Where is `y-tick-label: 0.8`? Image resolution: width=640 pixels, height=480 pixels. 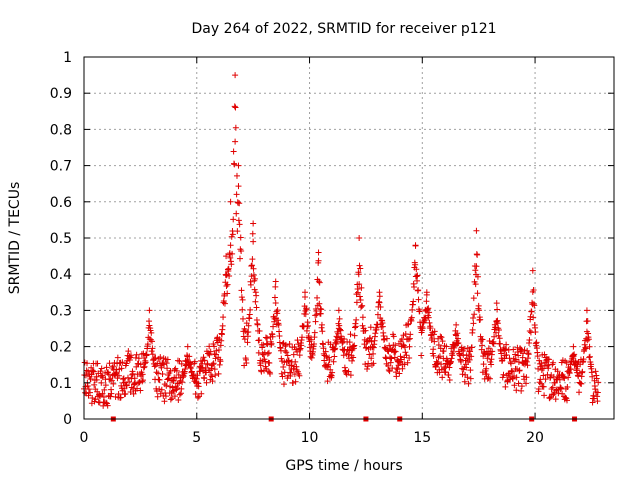 y-tick-label: 0.8 is located at coordinates (61, 130).